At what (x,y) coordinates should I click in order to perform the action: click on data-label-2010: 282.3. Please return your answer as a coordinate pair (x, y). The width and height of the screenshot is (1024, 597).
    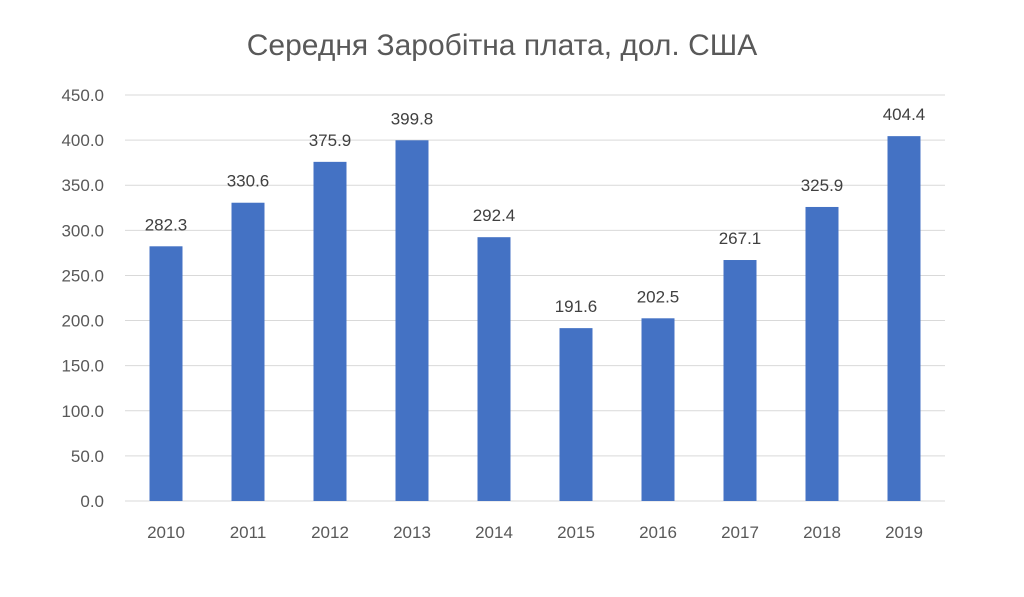
    Looking at the image, I should click on (166, 224).